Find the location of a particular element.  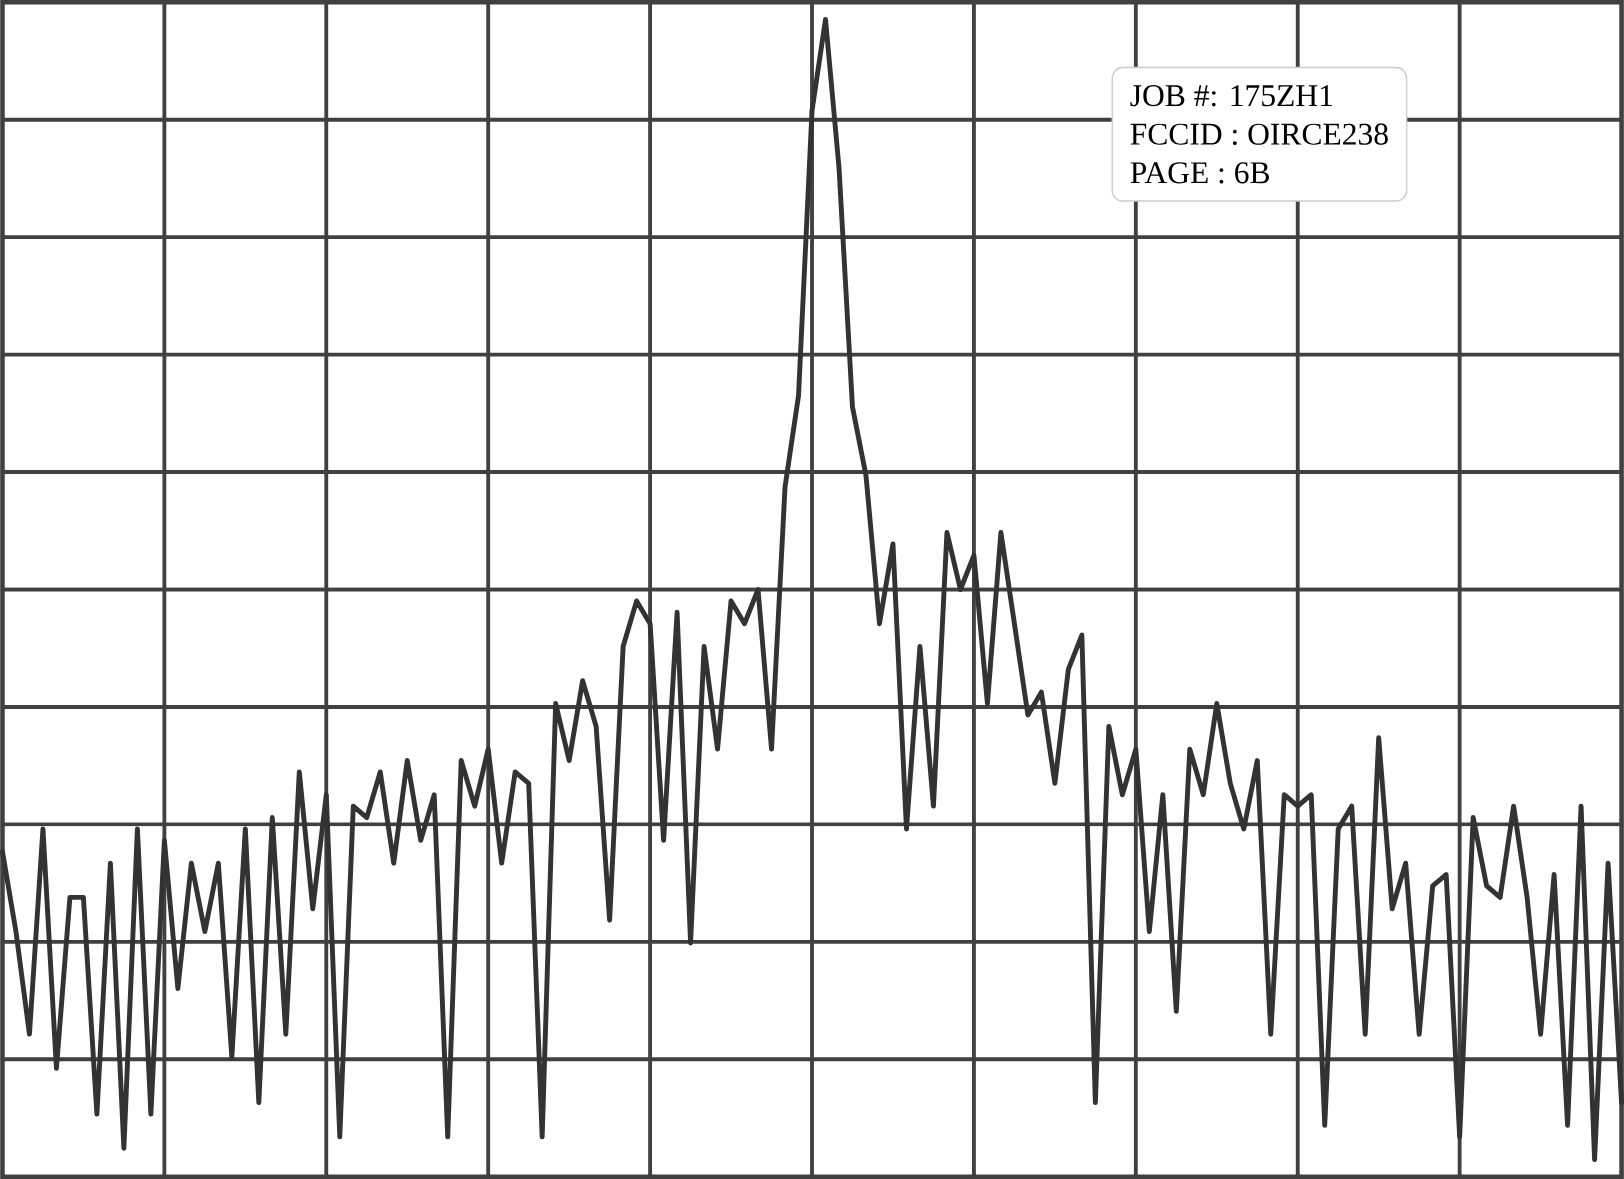

annotation: FCCID : OIRCE238 is located at coordinates (1259, 134).